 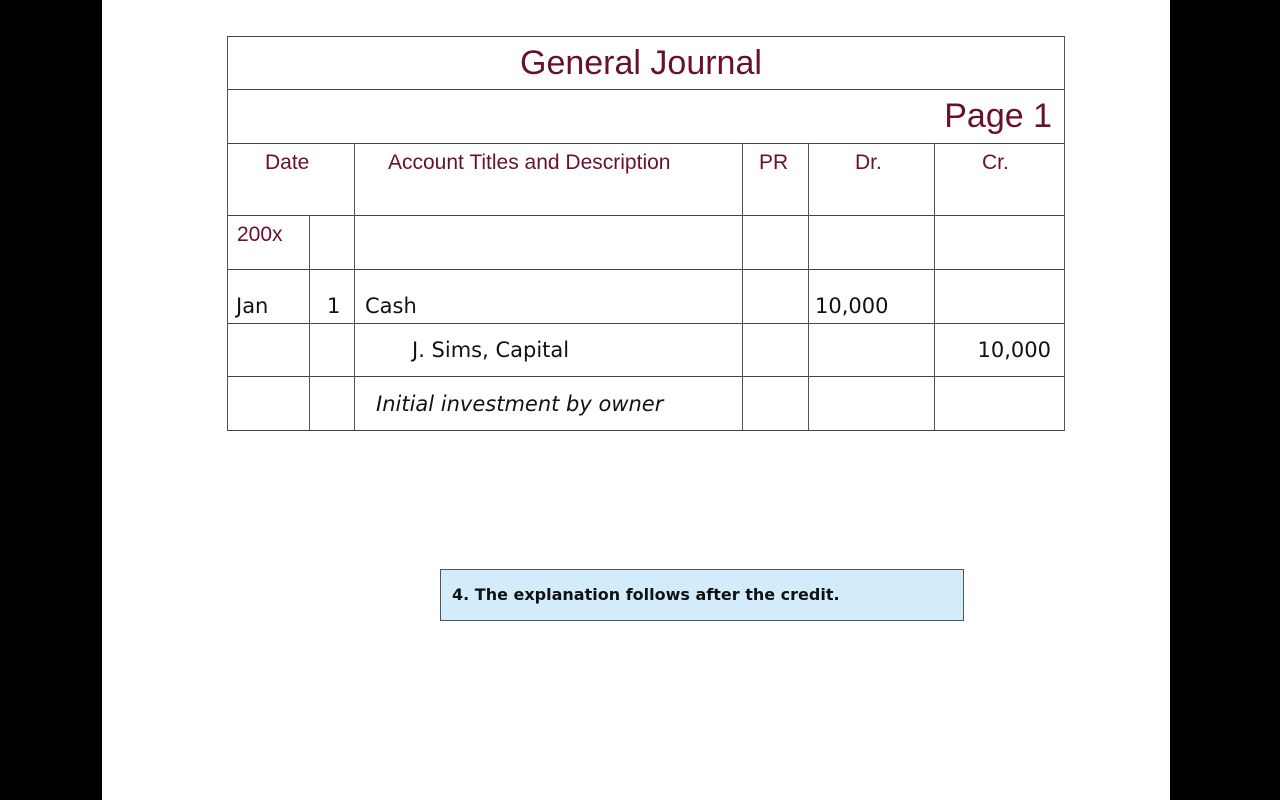 What do you see at coordinates (774, 162) in the screenshot?
I see `header-pr: PR` at bounding box center [774, 162].